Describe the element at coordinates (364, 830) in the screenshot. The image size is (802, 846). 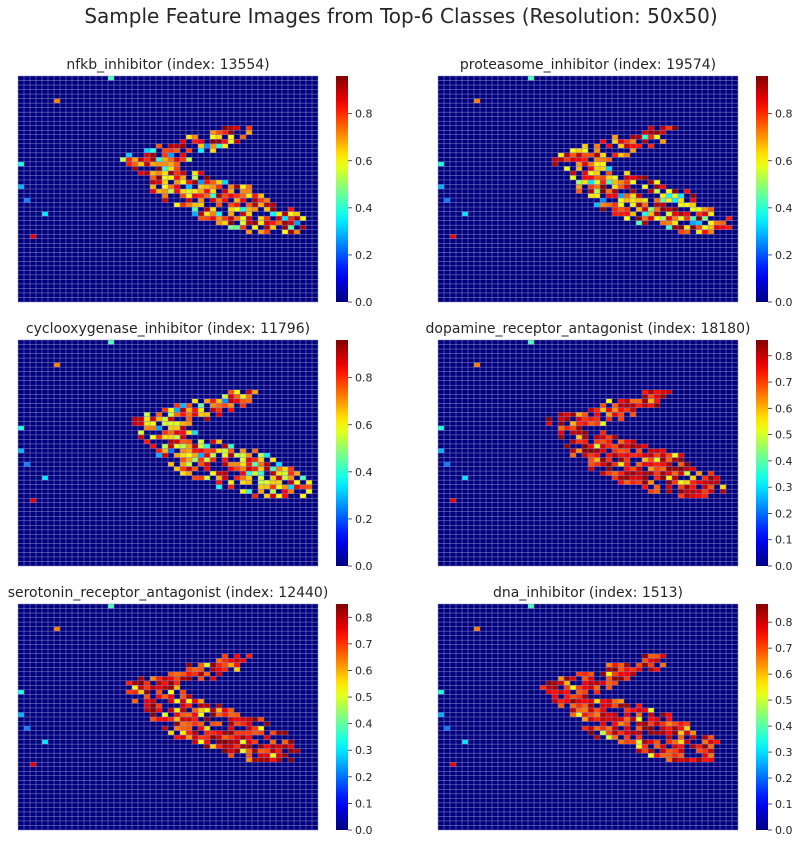
I see `colorbar-tick-label: 0.0` at that location.